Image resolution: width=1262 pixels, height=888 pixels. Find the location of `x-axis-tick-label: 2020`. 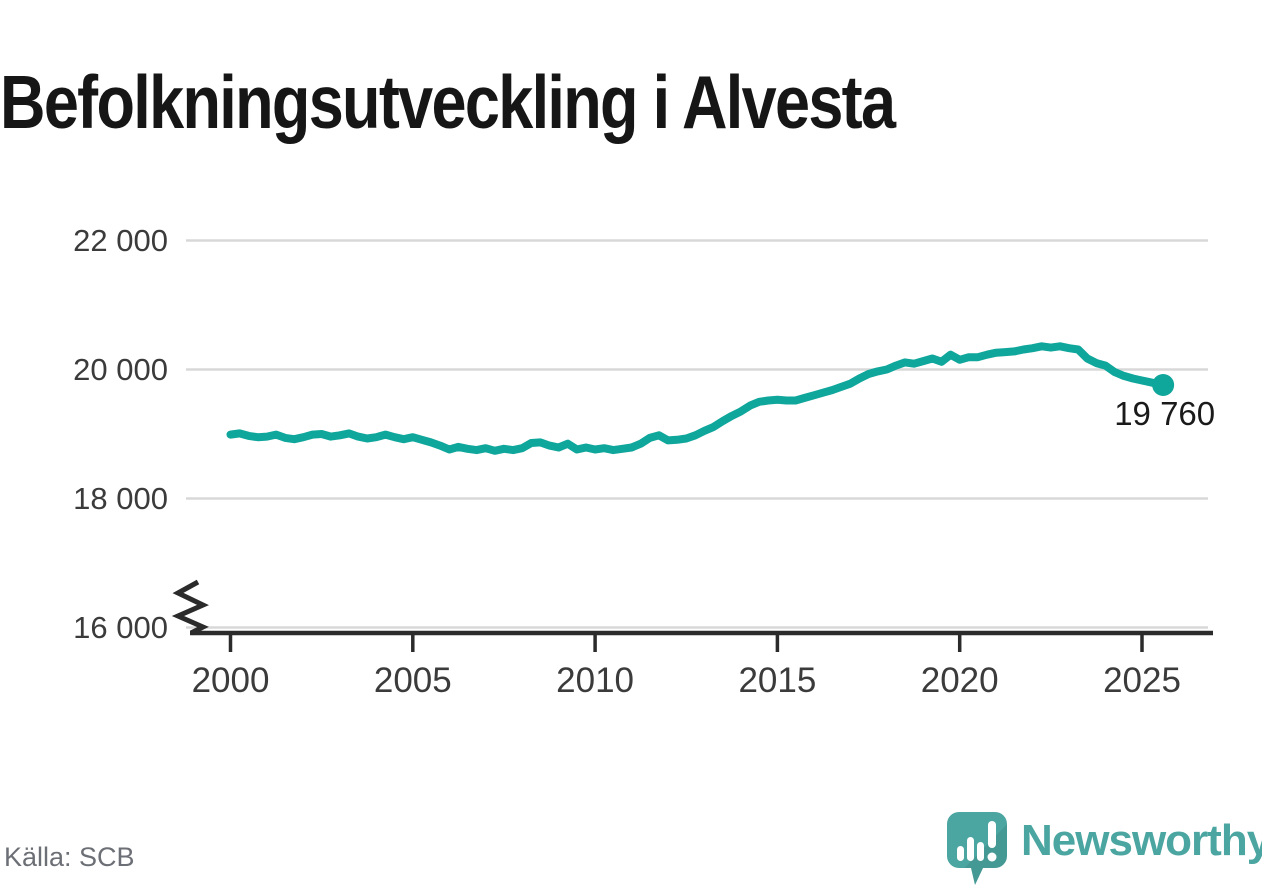

x-axis-tick-label: 2020 is located at coordinates (959, 680).